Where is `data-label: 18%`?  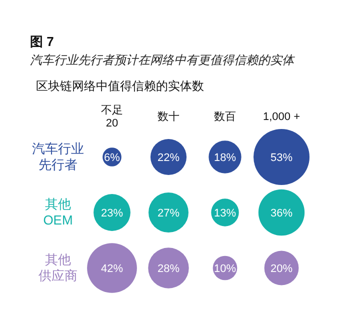 data-label: 18% is located at coordinates (225, 158).